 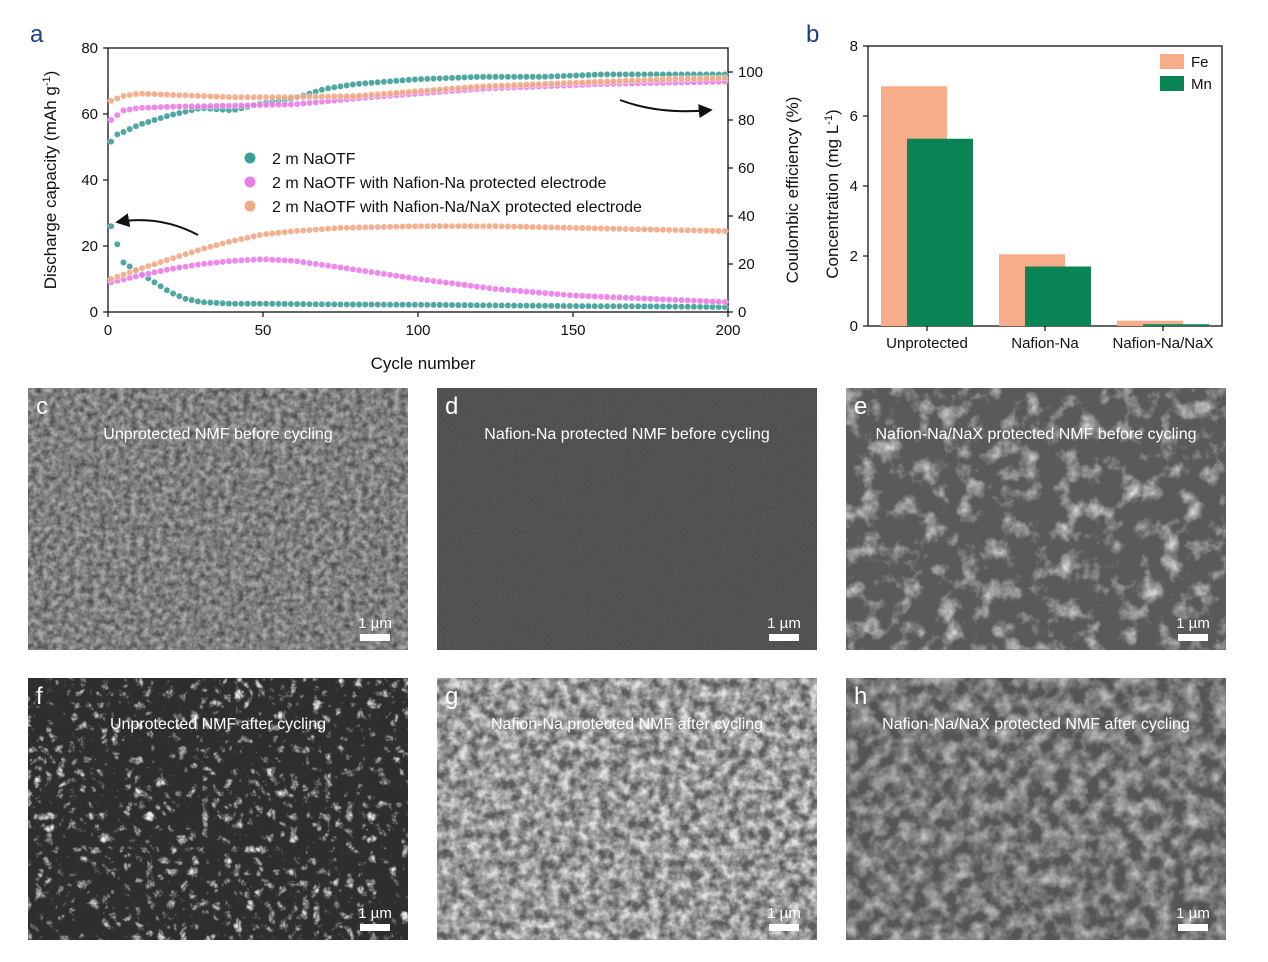 What do you see at coordinates (727, 330) in the screenshot?
I see `x-tick-label: 200` at bounding box center [727, 330].